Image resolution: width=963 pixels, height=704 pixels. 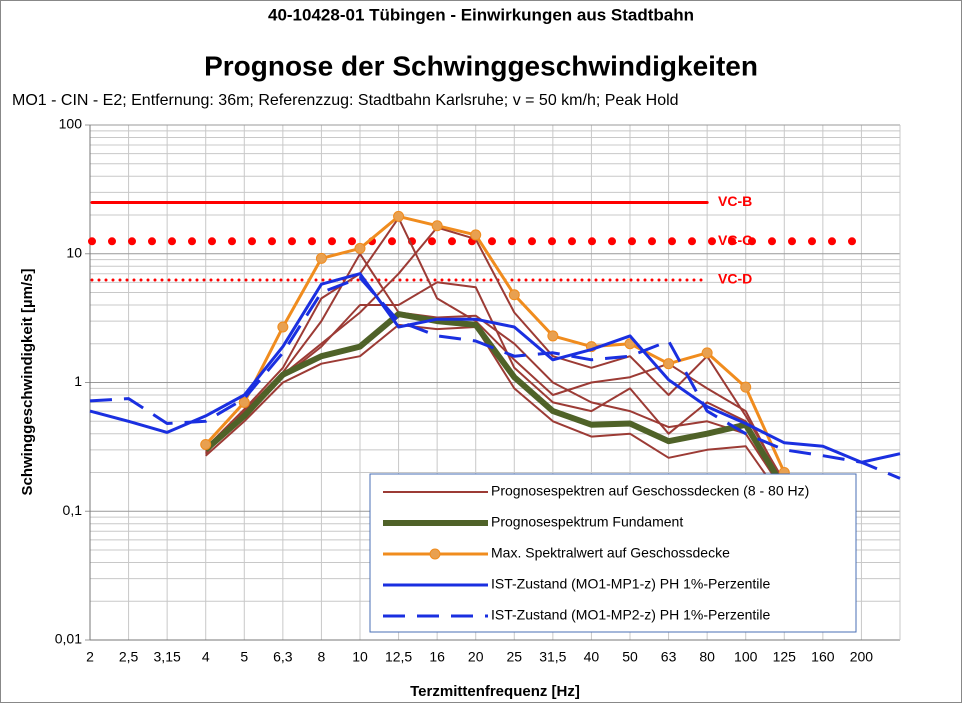 I want to click on y-tick-label: 1, so click(x=78, y=381).